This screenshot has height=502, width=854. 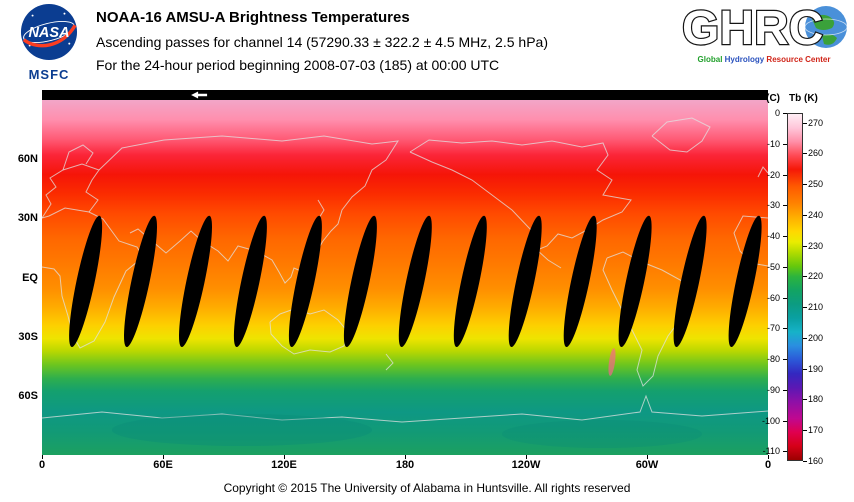 What do you see at coordinates (284, 465) in the screenshot?
I see `lon-tick-label: 120E` at bounding box center [284, 465].